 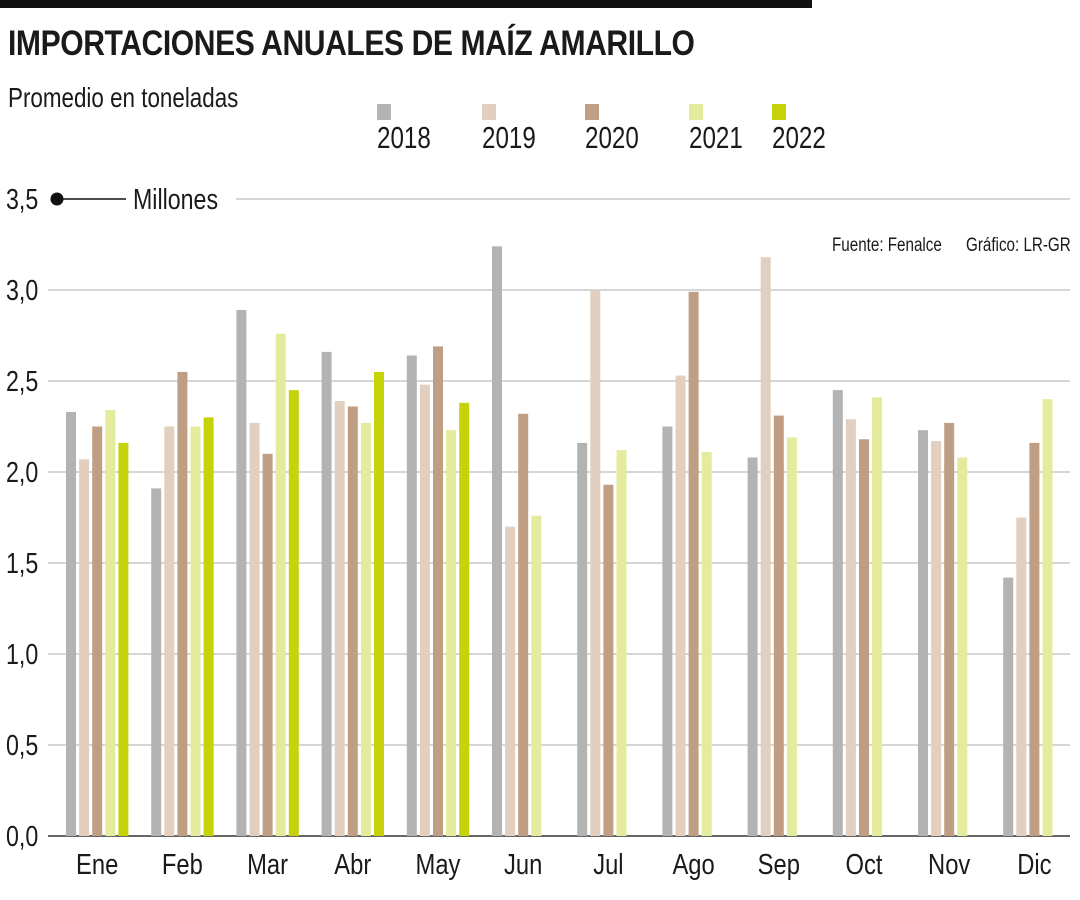 What do you see at coordinates (778, 625) in the screenshot?
I see `bar-2020-sep` at bounding box center [778, 625].